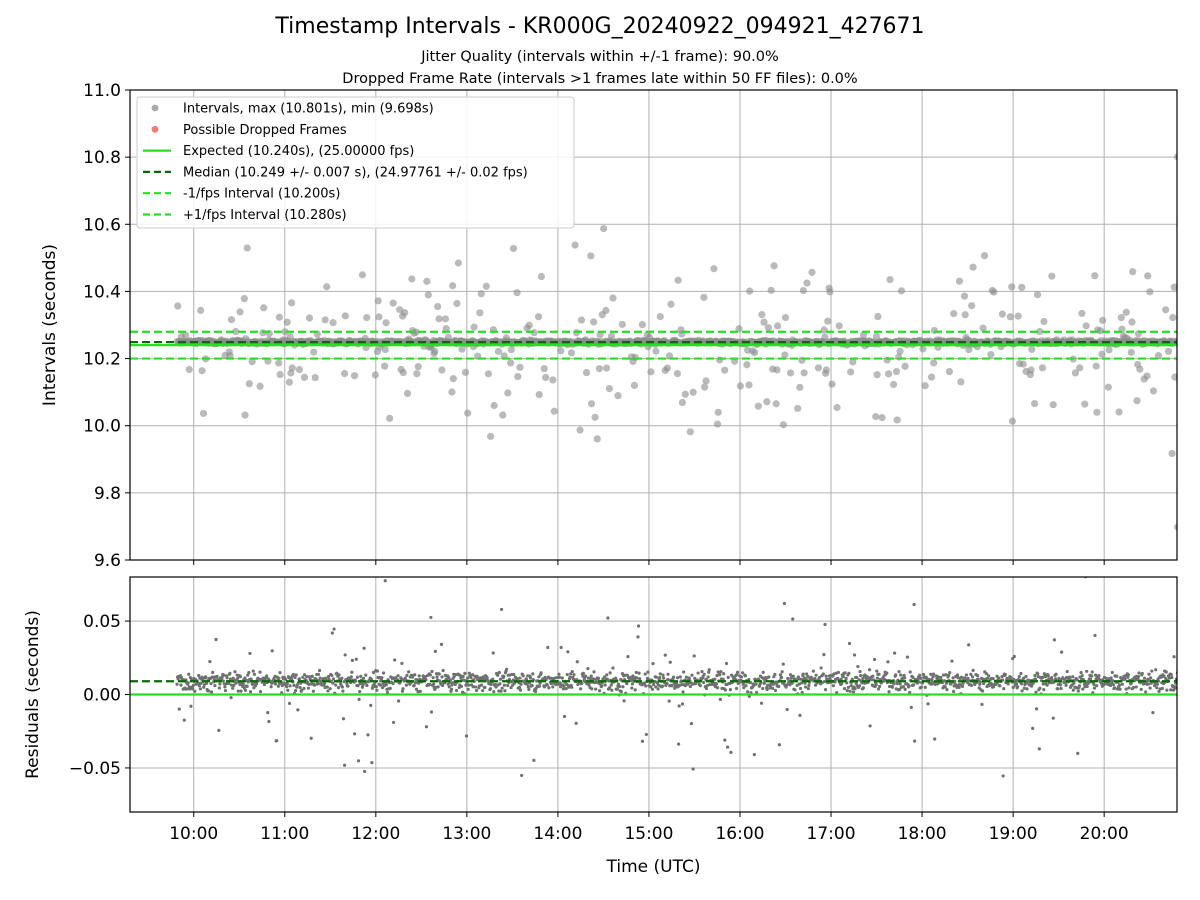  I want to click on y-tick-label: 10.8, so click(102, 158).